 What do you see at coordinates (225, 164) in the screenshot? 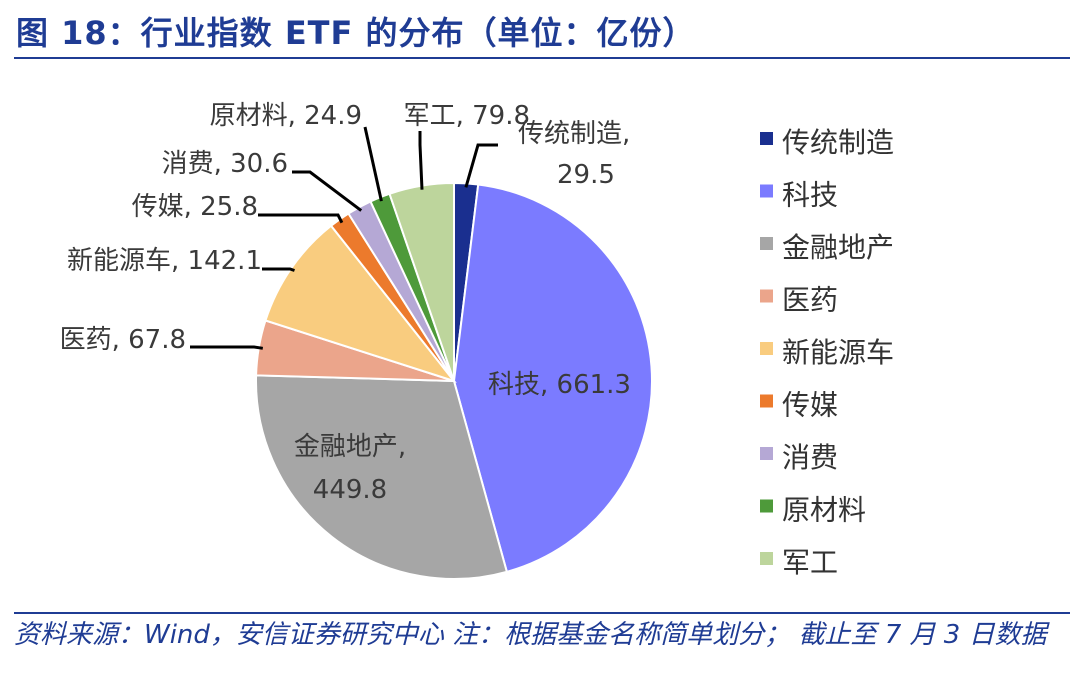
I see `data-label: 消费, 30.6` at bounding box center [225, 164].